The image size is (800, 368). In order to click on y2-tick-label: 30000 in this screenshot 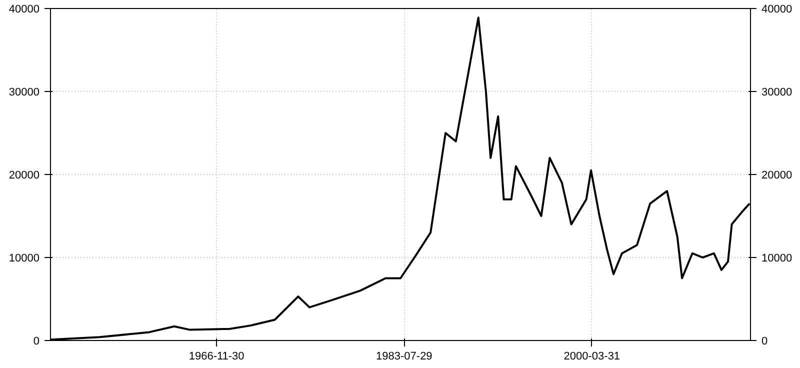, I will do `click(777, 92)`.